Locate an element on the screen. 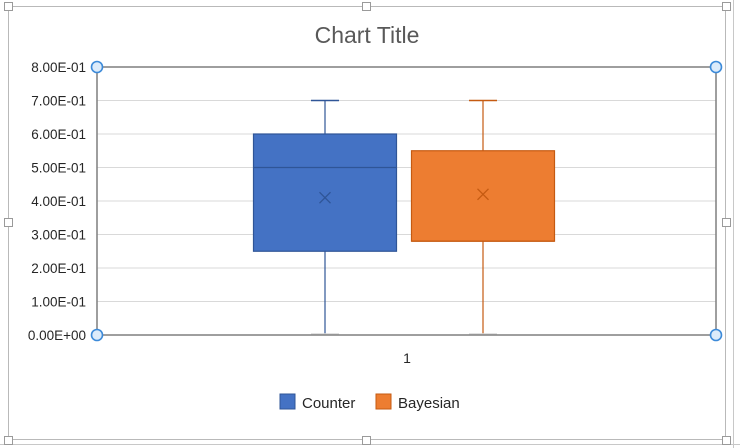 Image resolution: width=740 pixels, height=448 pixels. y-tick-label: 5.00E-01 is located at coordinates (58, 168).